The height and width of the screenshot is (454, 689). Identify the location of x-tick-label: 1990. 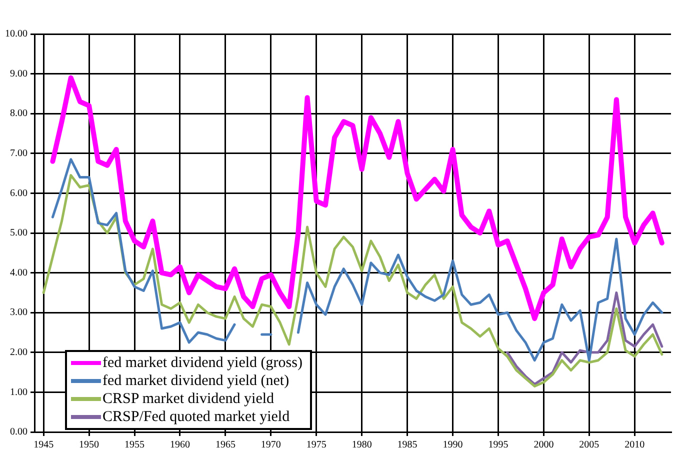
(452, 445).